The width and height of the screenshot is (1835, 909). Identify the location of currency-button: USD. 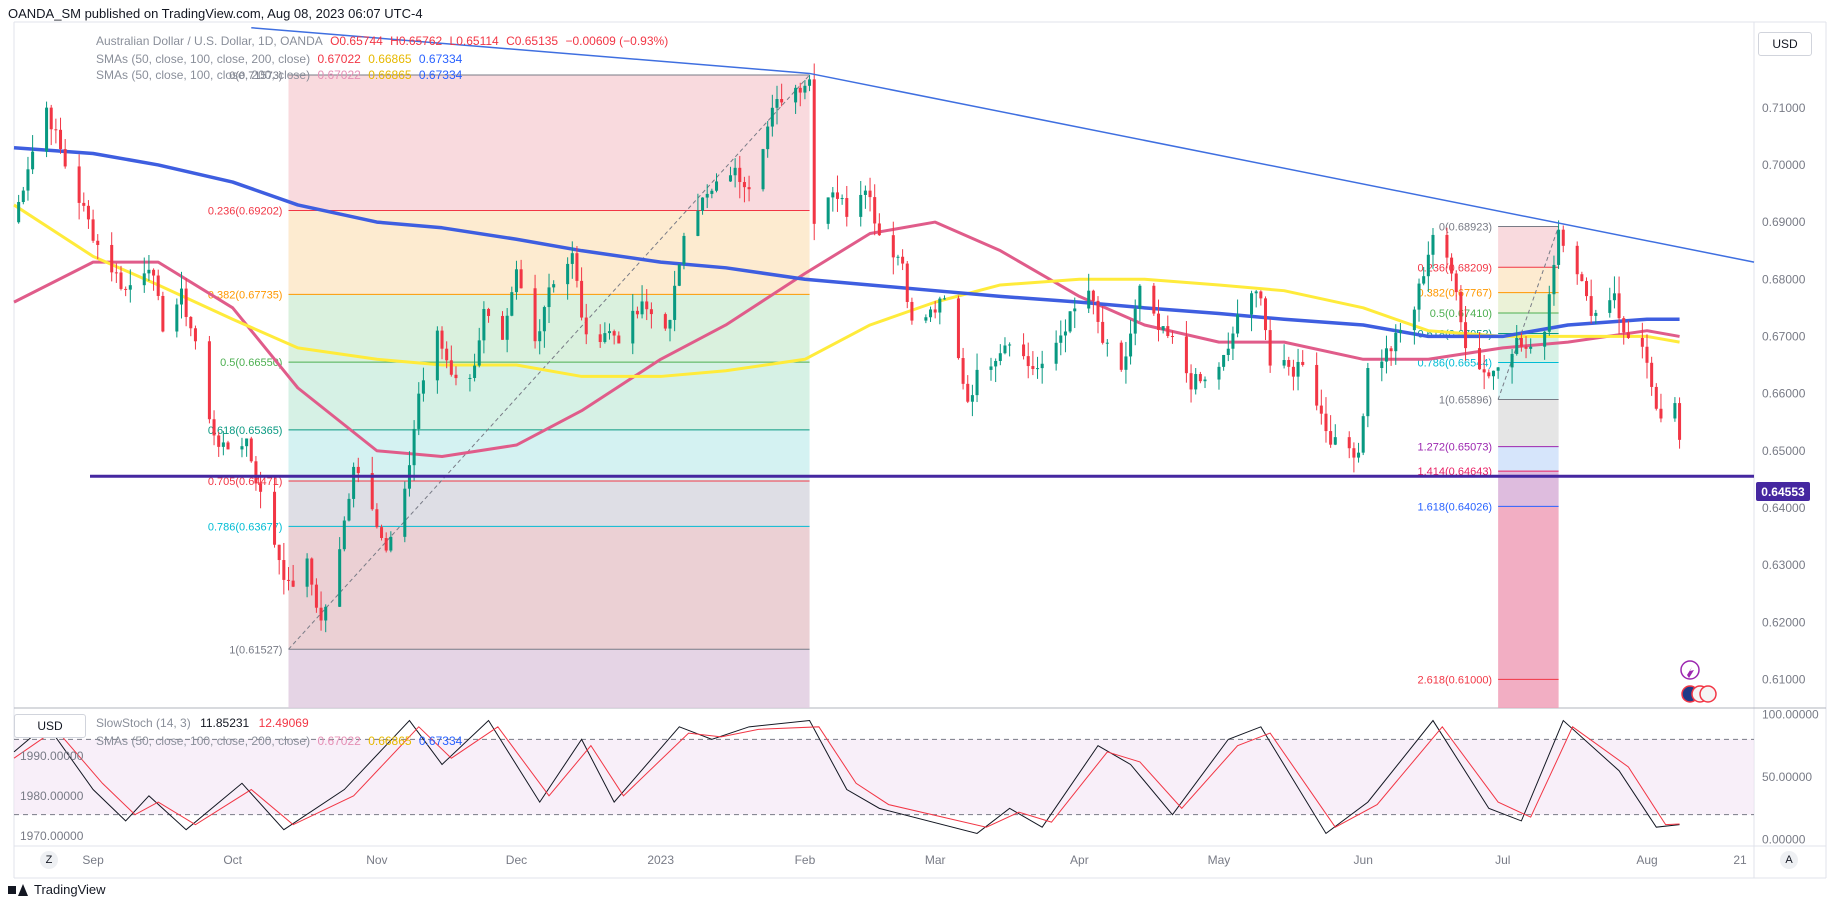
(1785, 44).